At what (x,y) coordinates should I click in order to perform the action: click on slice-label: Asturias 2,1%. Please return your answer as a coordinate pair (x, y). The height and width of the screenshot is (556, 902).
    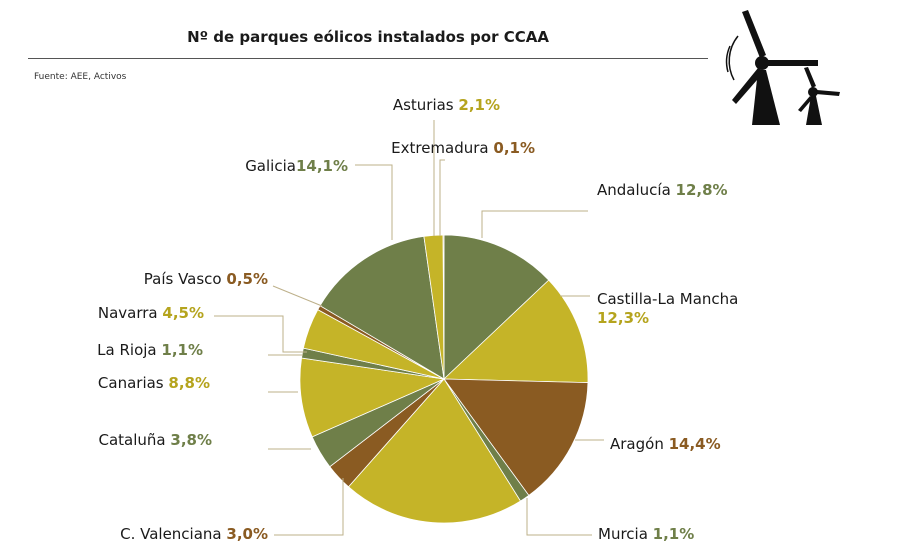
    Looking at the image, I should click on (446, 105).